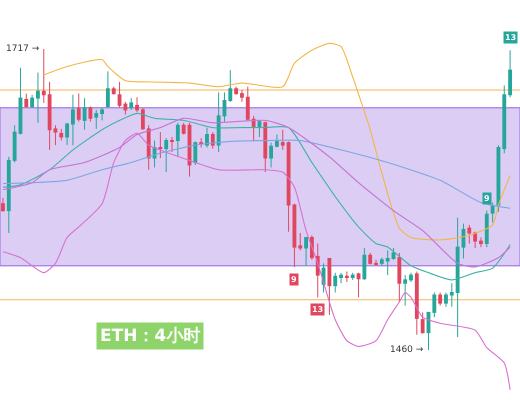 The width and height of the screenshot is (520, 400). Describe the element at coordinates (23, 49) in the screenshot. I see `annotation: 1717 →` at that location.